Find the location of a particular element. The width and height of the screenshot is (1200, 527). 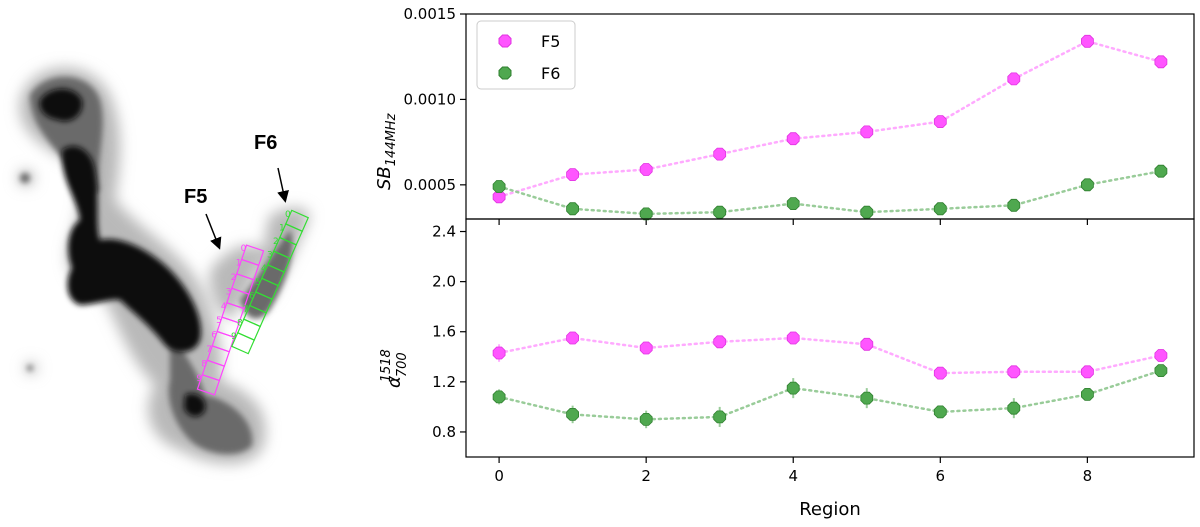

bottom-y-tick-label: 0.8 is located at coordinates (444, 432).